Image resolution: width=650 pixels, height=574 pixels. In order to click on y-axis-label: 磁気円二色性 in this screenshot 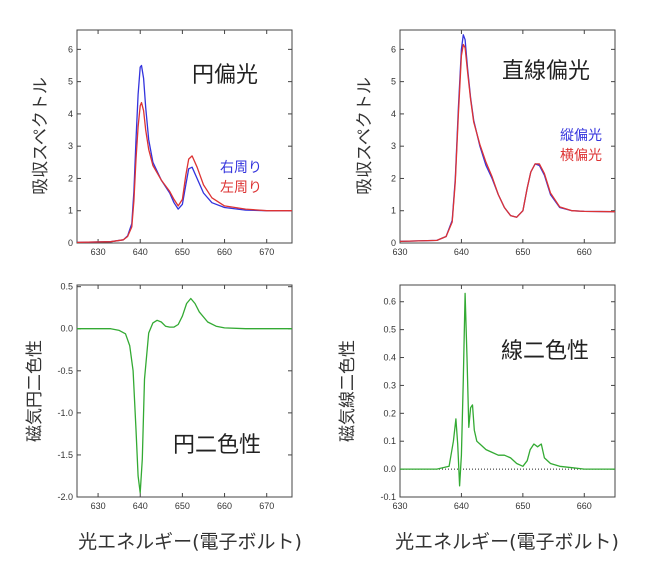, I will do `click(35, 391)`.